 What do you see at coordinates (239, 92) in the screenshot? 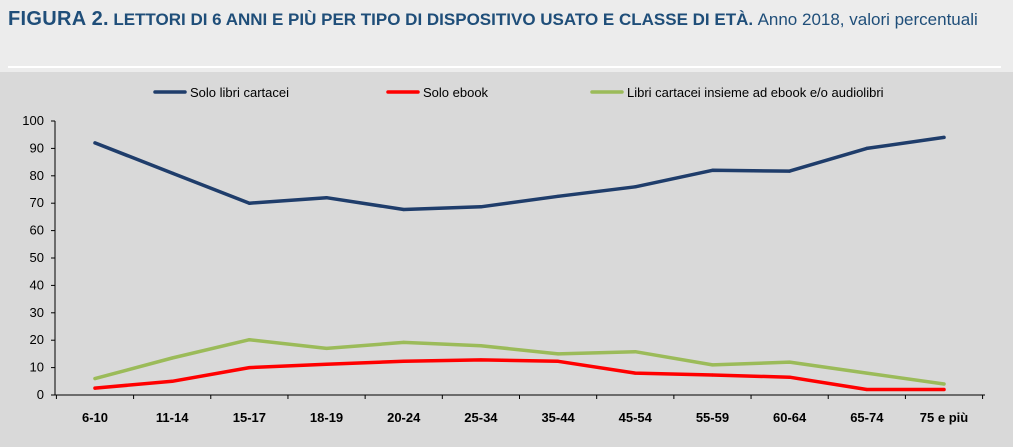
I see `legend-label: Solo libri cartacei` at bounding box center [239, 92].